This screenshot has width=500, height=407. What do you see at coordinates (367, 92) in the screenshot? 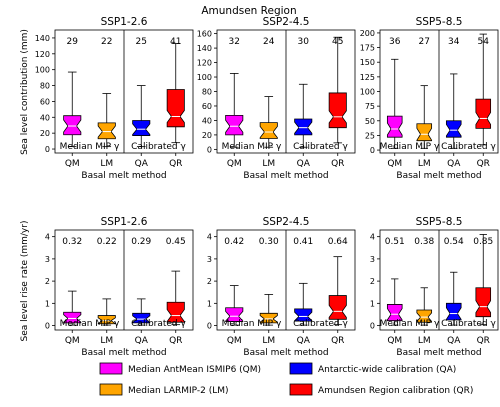
I see `y-tick-label: 100` at bounding box center [367, 92].